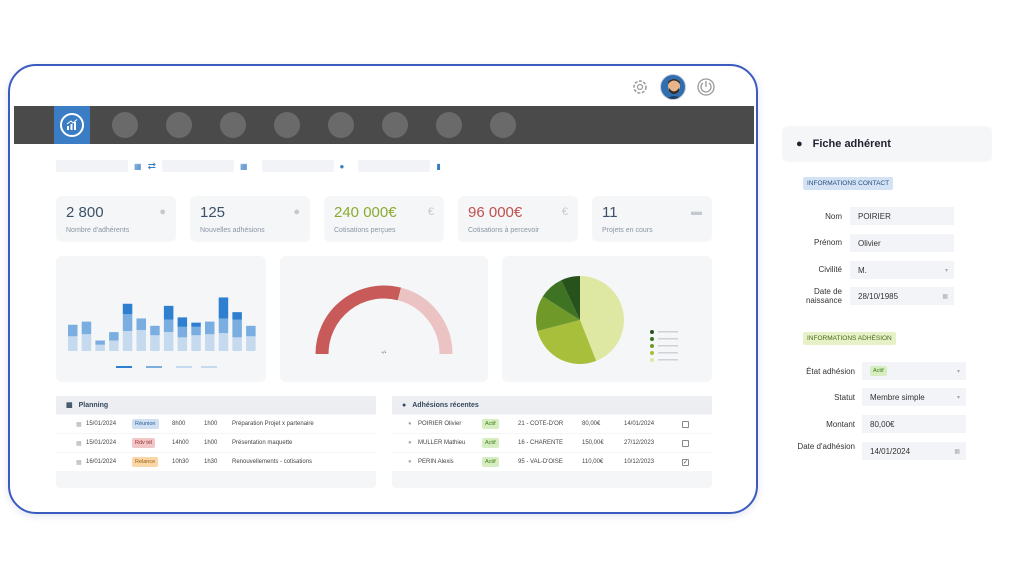 Image resolution: width=1024 pixels, height=576 pixels. What do you see at coordinates (250, 219) in the screenshot?
I see `kpi-card: 125 Nouvelles adhésions ●` at bounding box center [250, 219].